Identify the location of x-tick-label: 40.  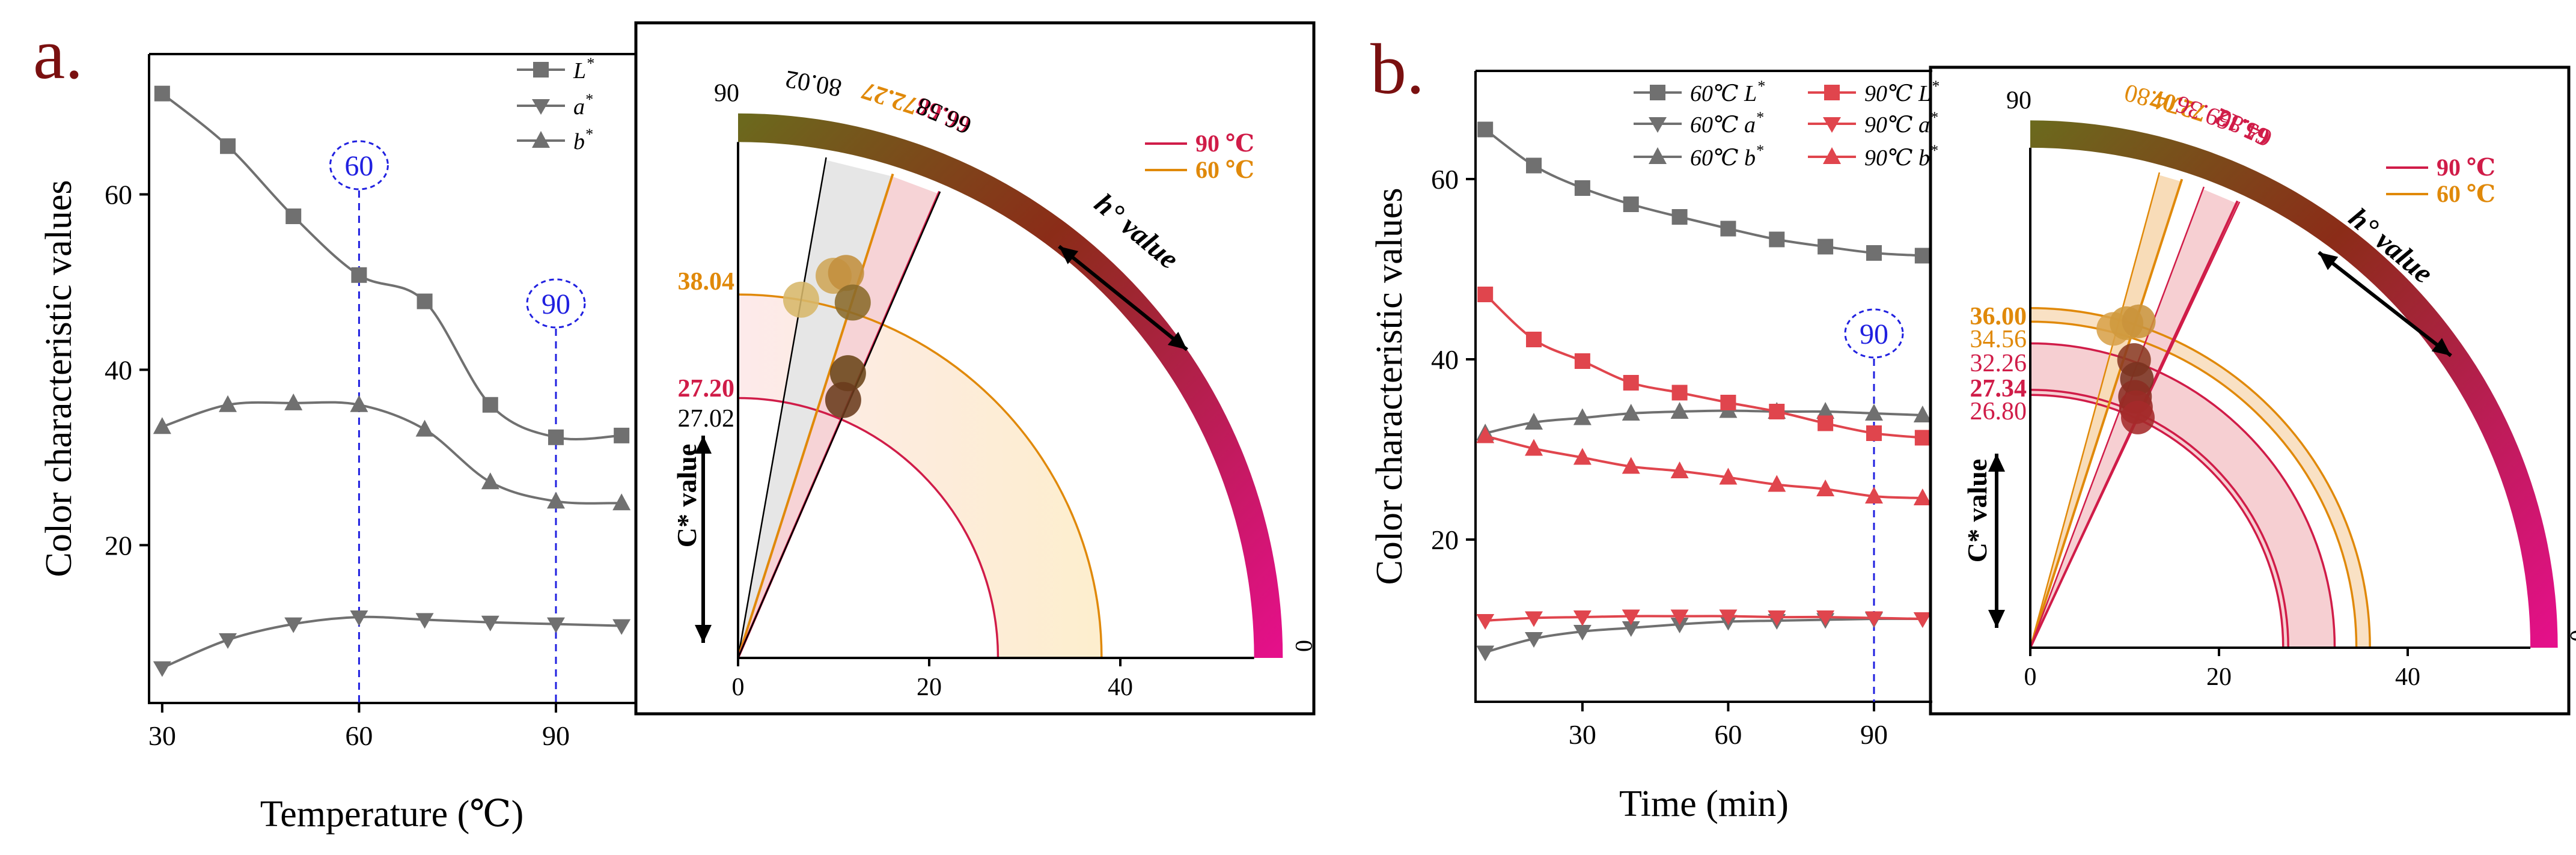
(2407, 677).